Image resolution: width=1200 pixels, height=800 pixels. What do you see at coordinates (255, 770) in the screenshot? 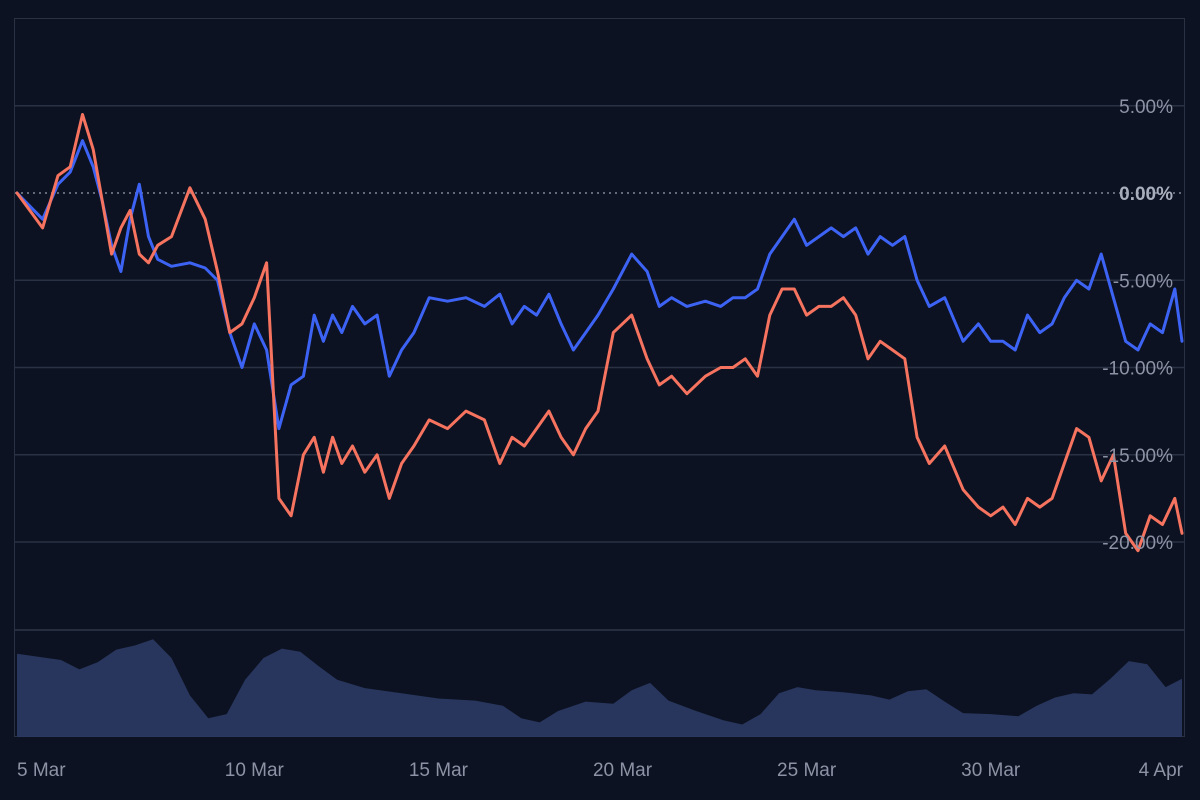
I see `x-tick-label: 10 Mar` at bounding box center [255, 770].